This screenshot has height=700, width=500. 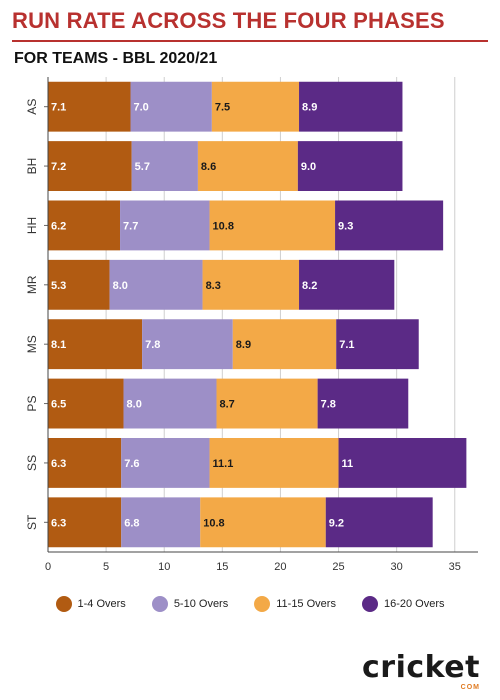 I want to click on bar-ps-11-15-overs, so click(x=267, y=403).